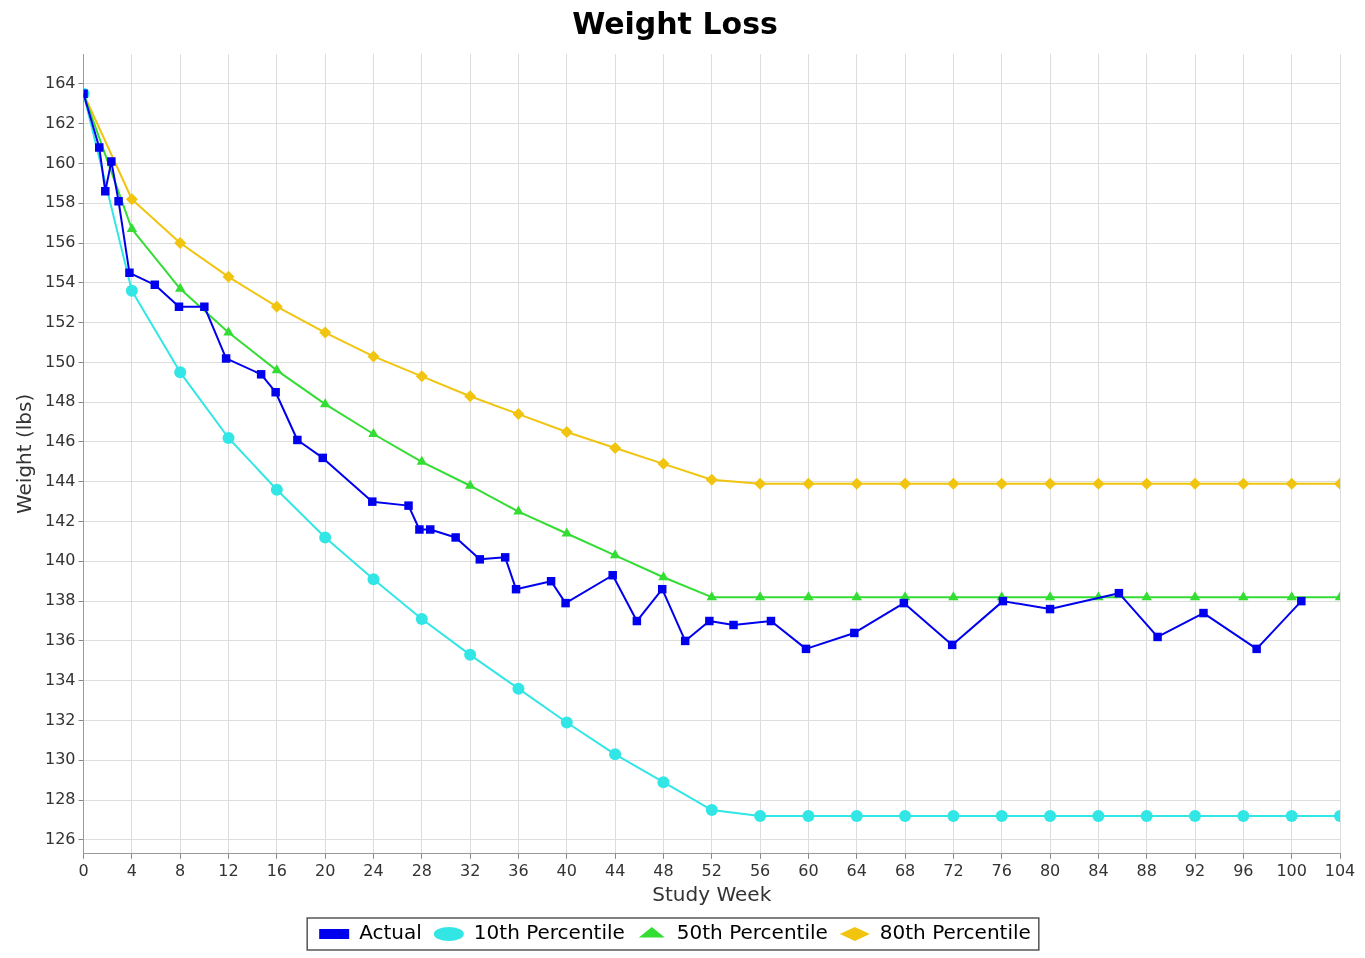 The width and height of the screenshot is (1365, 958). Describe the element at coordinates (60, 759) in the screenshot. I see `y-tick-label: 130` at that location.